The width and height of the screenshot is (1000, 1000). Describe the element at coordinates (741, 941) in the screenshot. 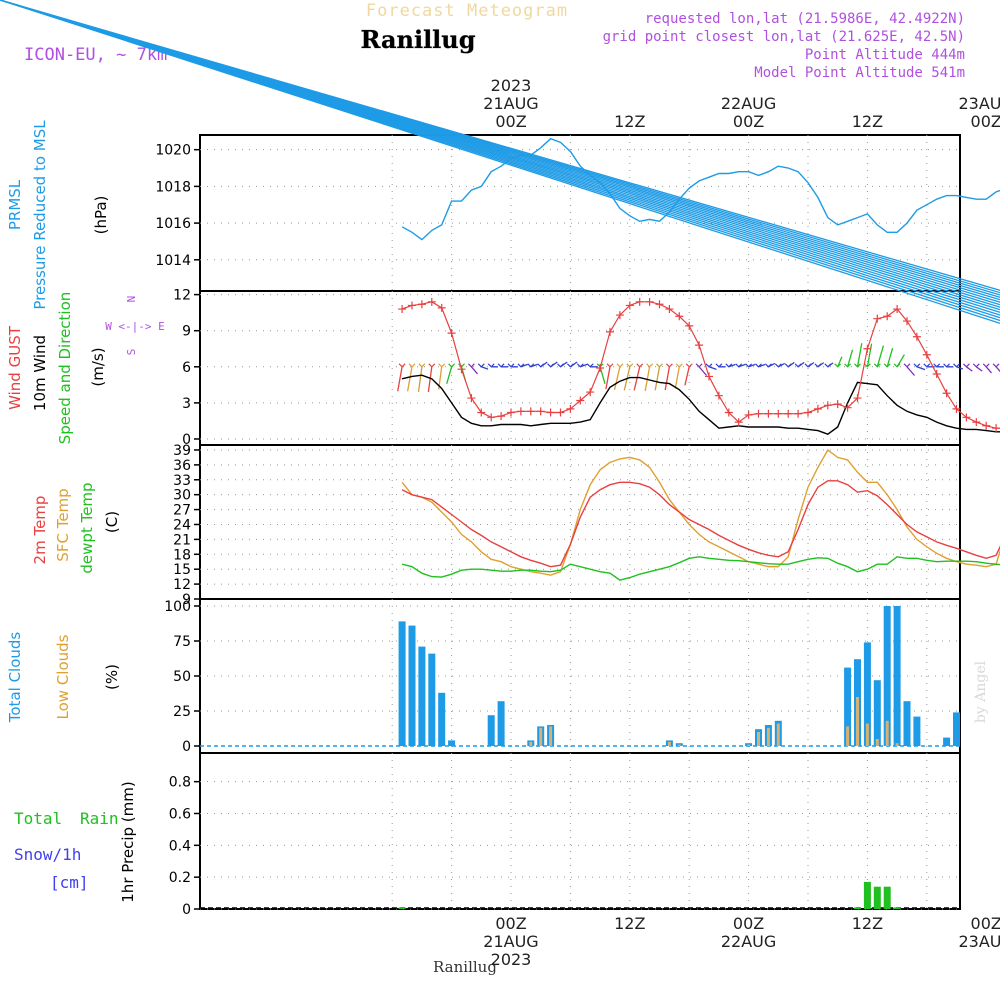

I see `time-axis-bottom: 00Z21AUG202312Z00Z22AUG12Z00Z23AUG12Z` at that location.